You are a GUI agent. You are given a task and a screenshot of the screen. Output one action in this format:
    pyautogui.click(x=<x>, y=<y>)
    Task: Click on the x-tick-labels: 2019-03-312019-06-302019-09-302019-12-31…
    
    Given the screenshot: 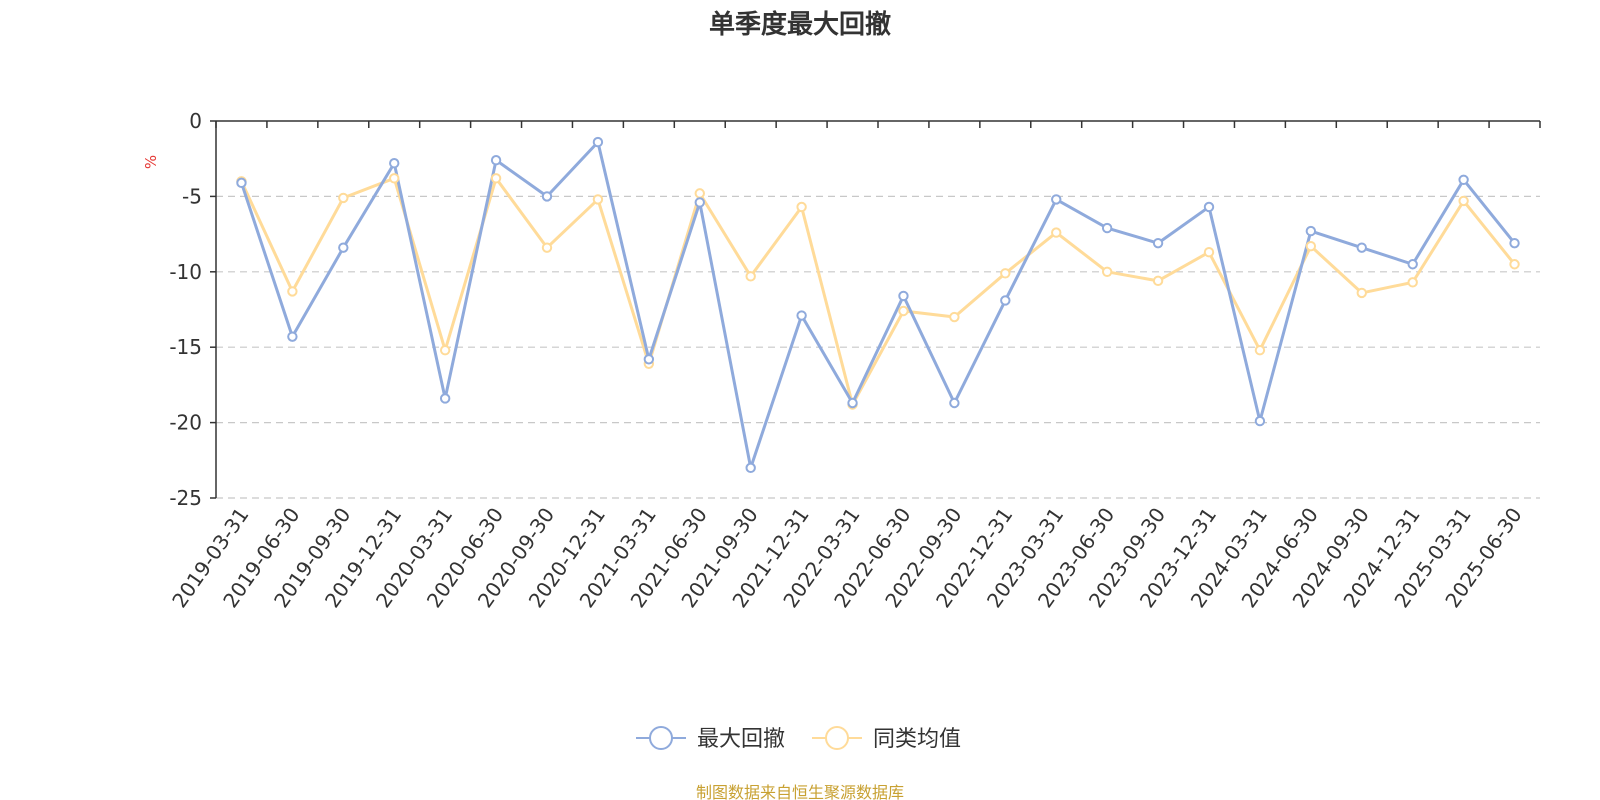 What is the action you would take?
    pyautogui.click(x=846, y=557)
    